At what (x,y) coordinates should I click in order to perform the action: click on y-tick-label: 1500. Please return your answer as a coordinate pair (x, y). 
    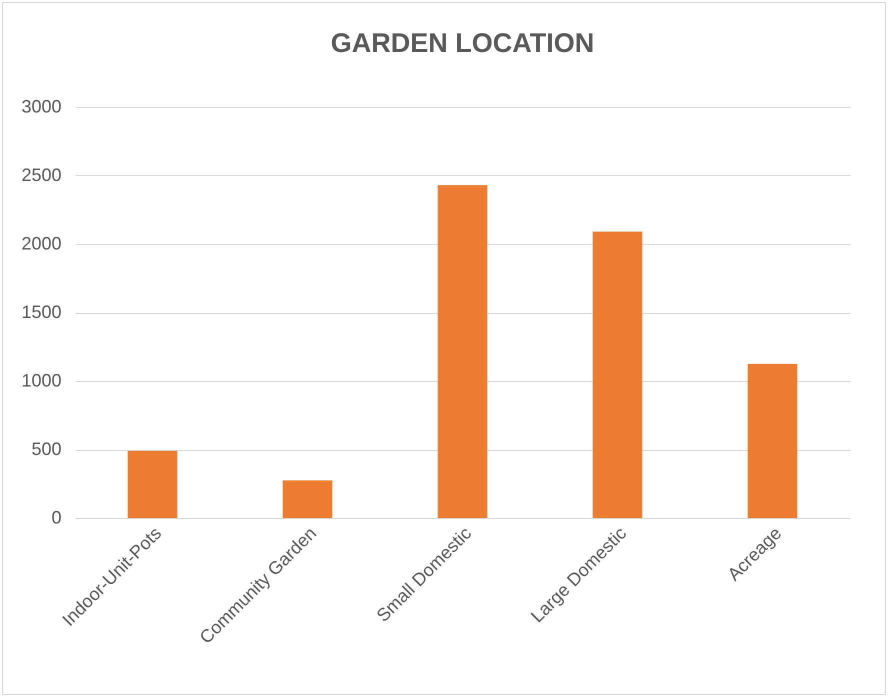
    Looking at the image, I should click on (41, 312).